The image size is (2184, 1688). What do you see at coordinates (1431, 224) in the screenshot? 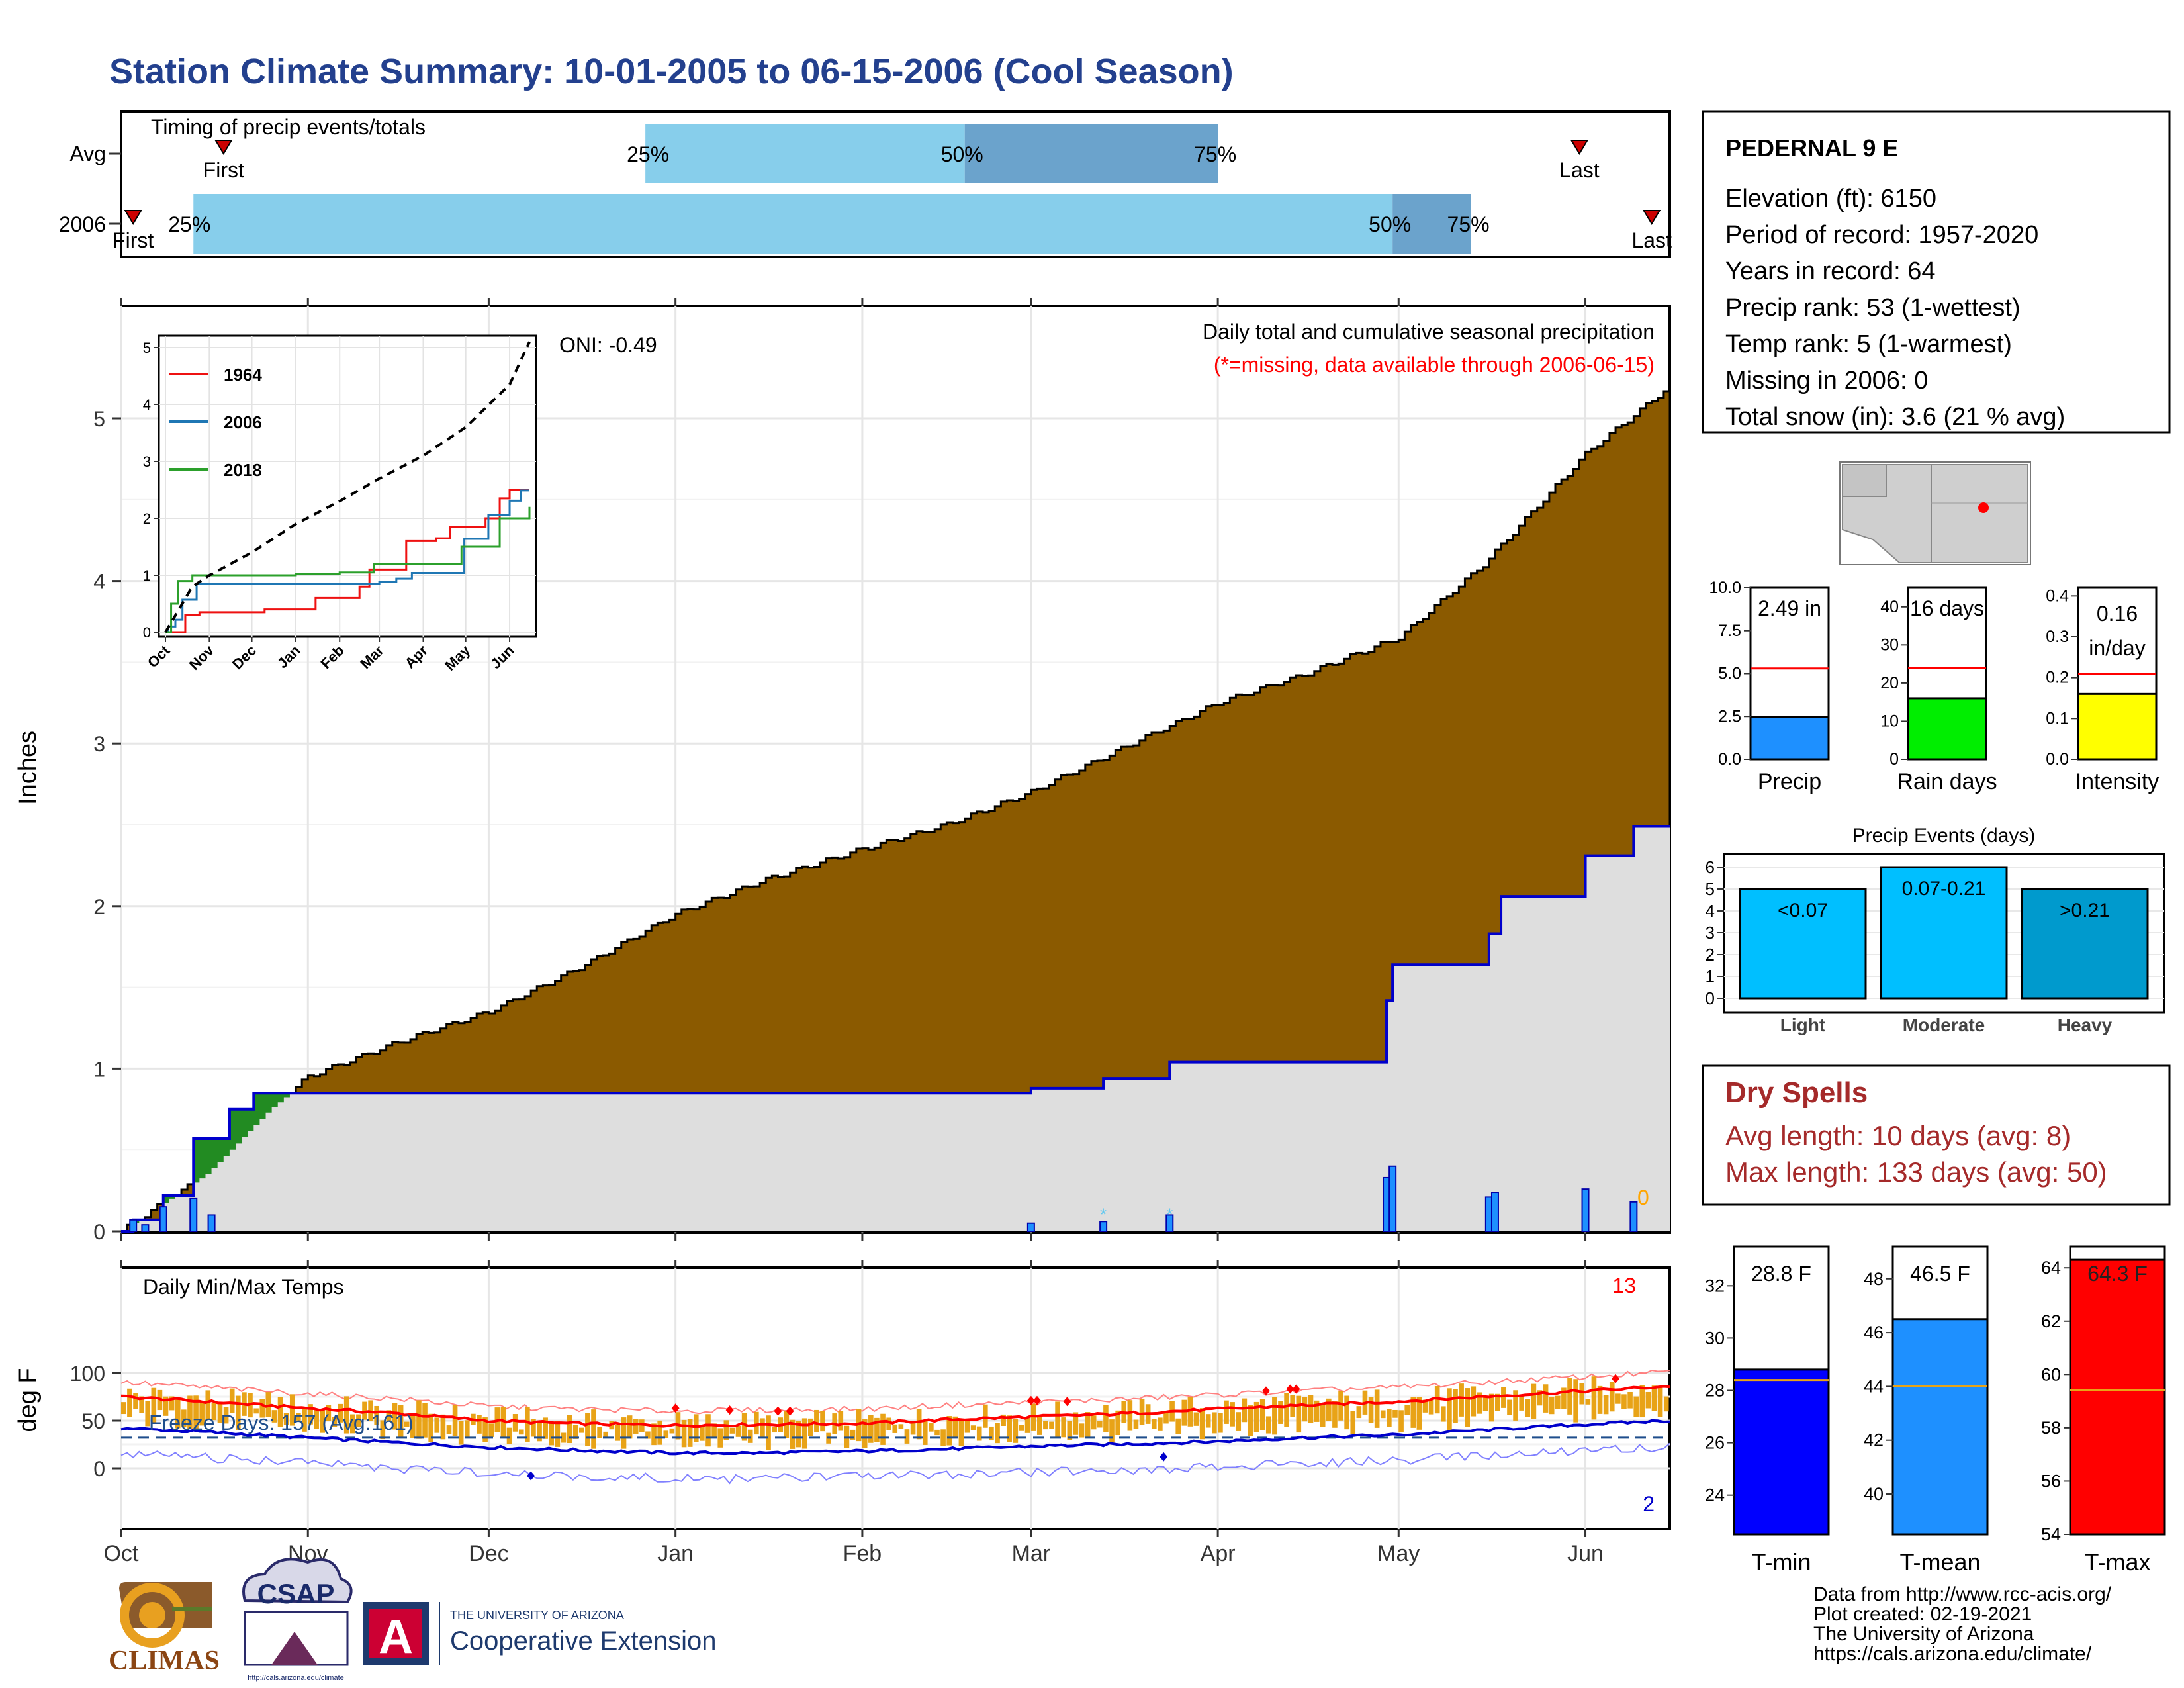
I see `timing-bar-upper-y2006` at bounding box center [1431, 224].